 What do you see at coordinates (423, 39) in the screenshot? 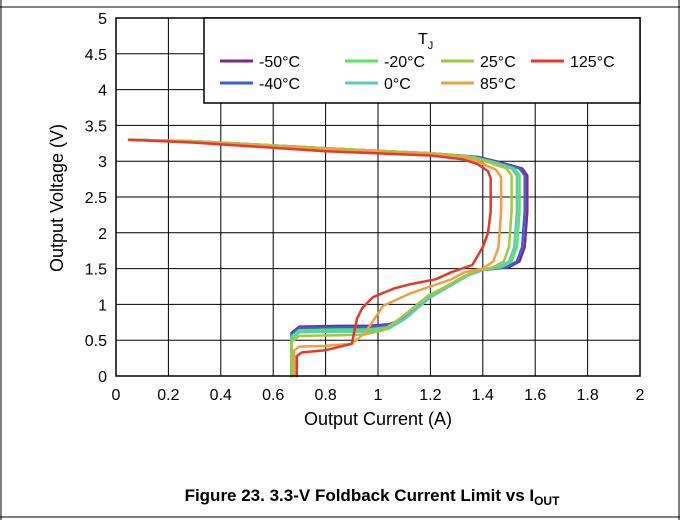
I see `legend-title-main: T` at bounding box center [423, 39].